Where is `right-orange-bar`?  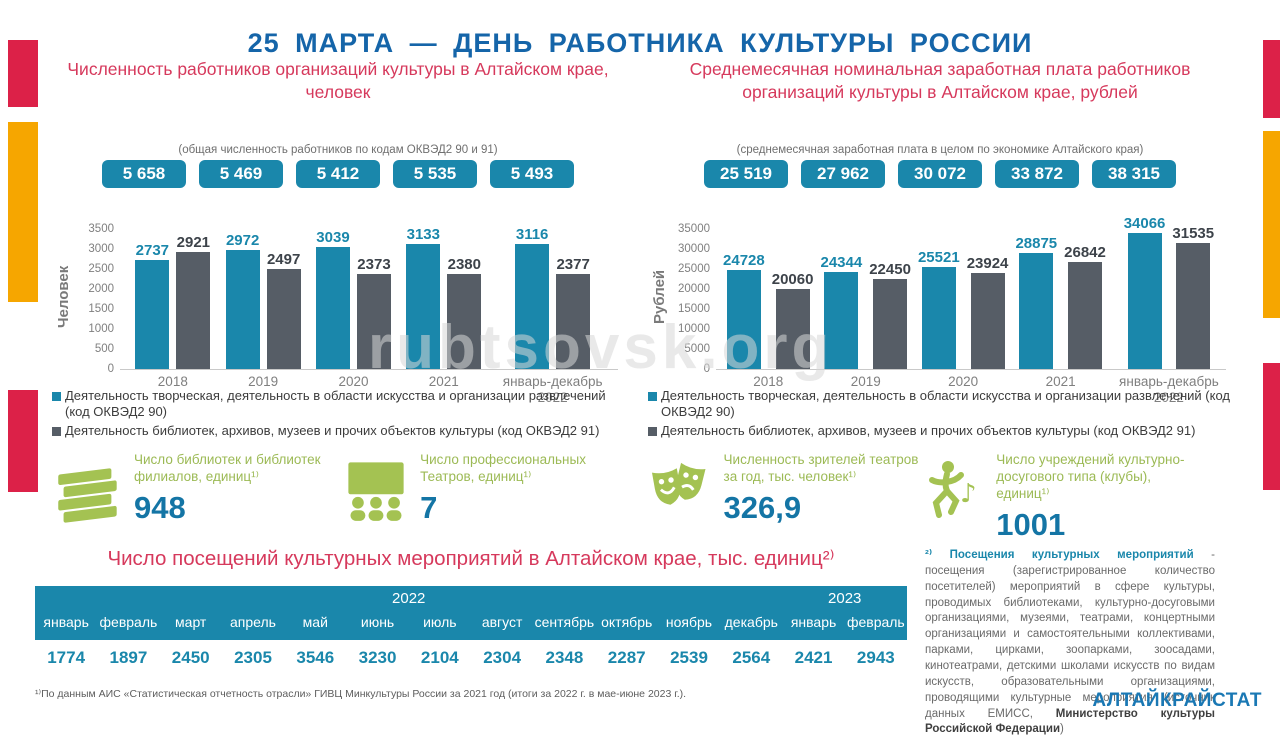
right-orange-bar is located at coordinates (1271, 224).